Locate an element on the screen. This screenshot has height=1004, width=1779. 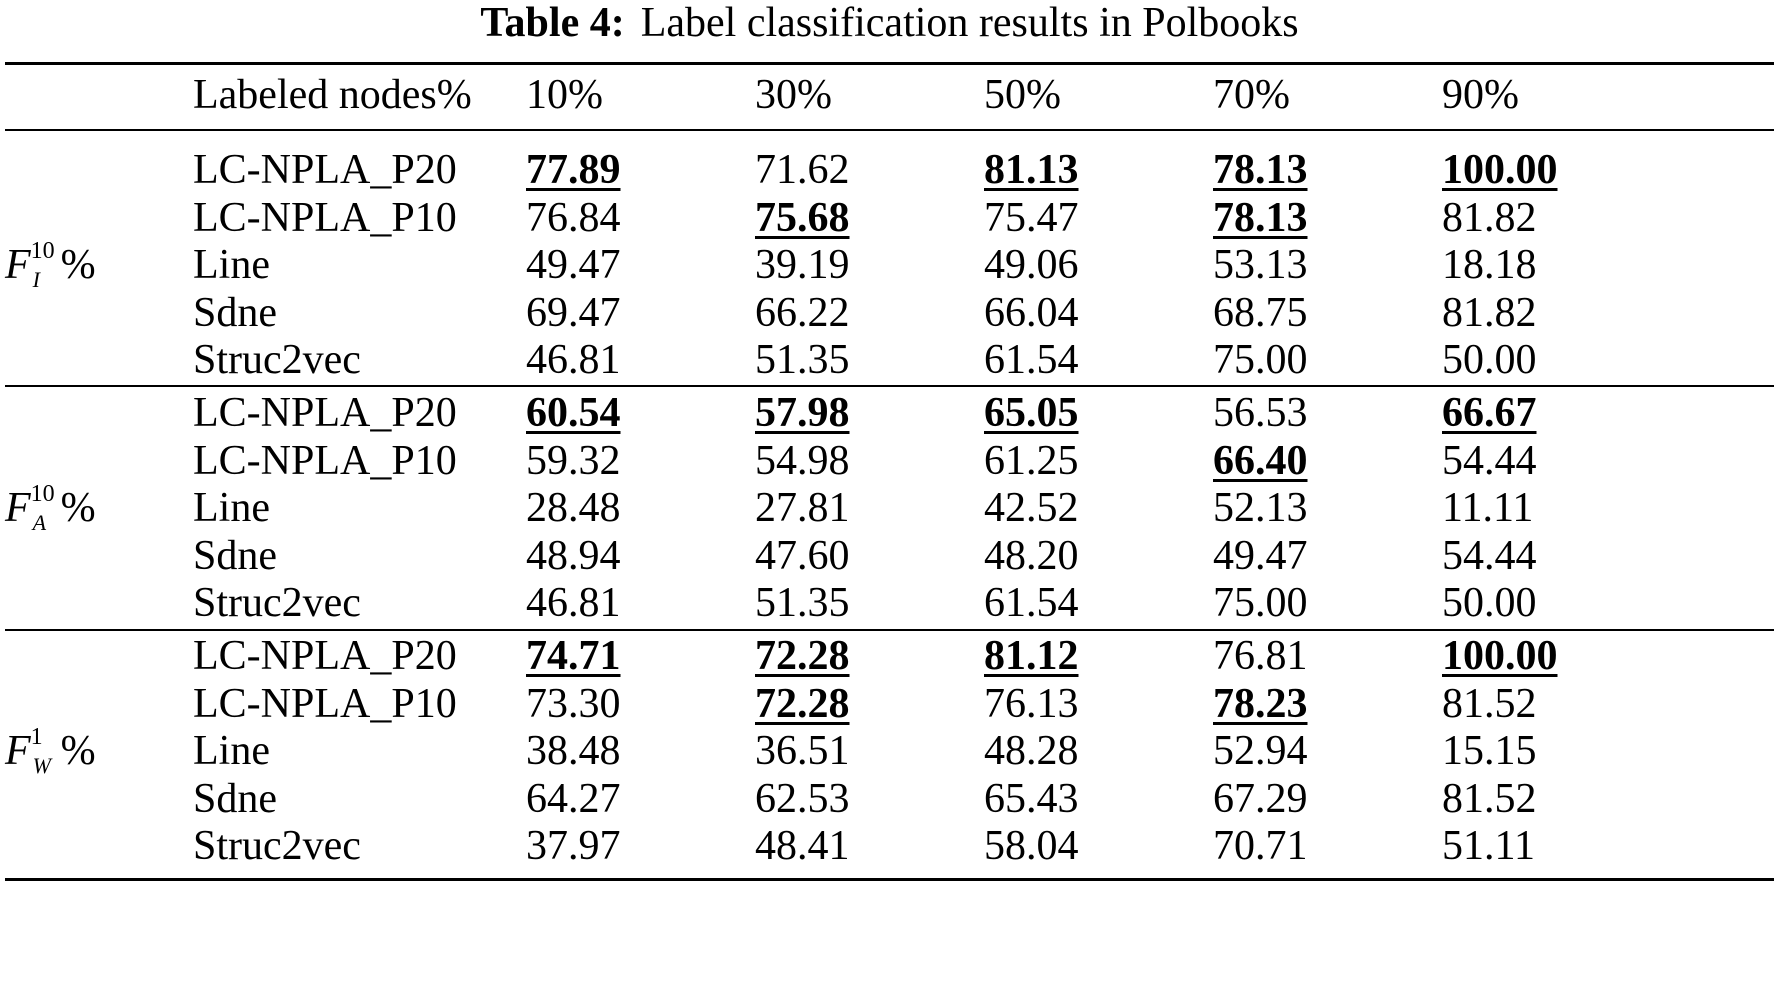
metric-sub: W is located at coordinates (41, 765).